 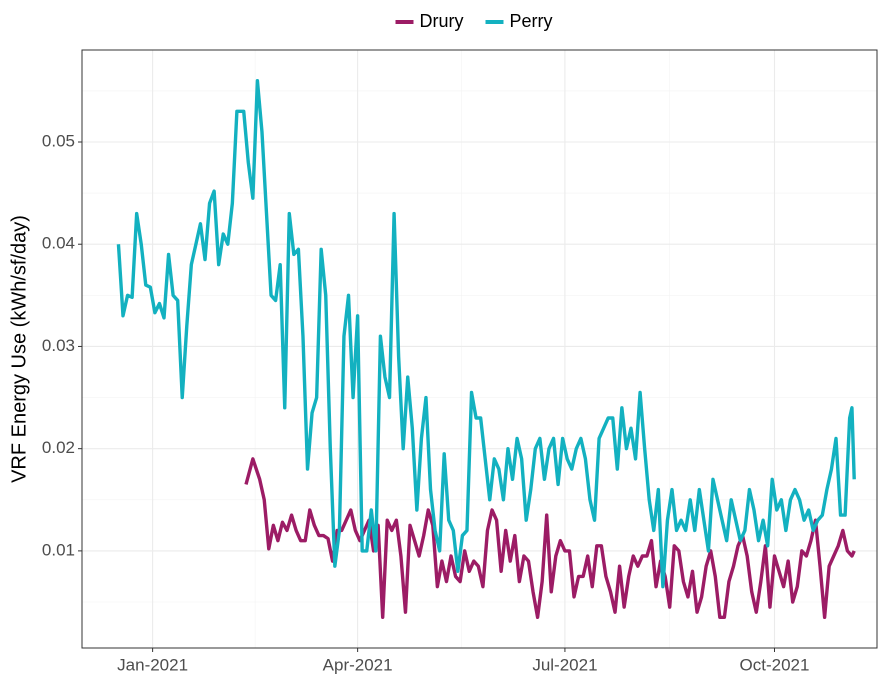 I want to click on y-tick-label: 0.01, so click(x=58, y=549).